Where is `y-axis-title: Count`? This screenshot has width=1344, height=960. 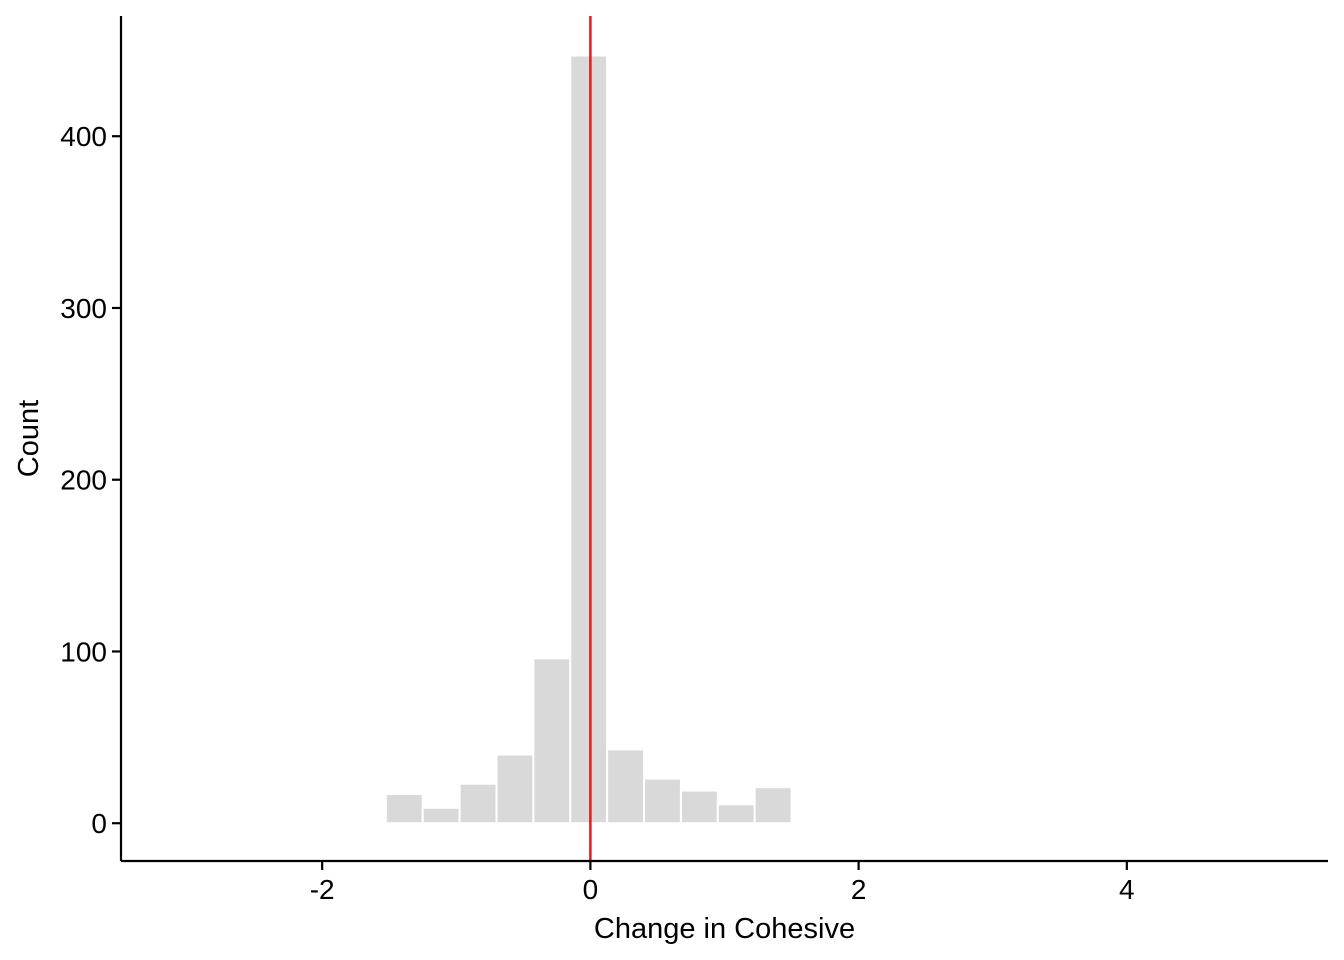 y-axis-title: Count is located at coordinates (29, 438).